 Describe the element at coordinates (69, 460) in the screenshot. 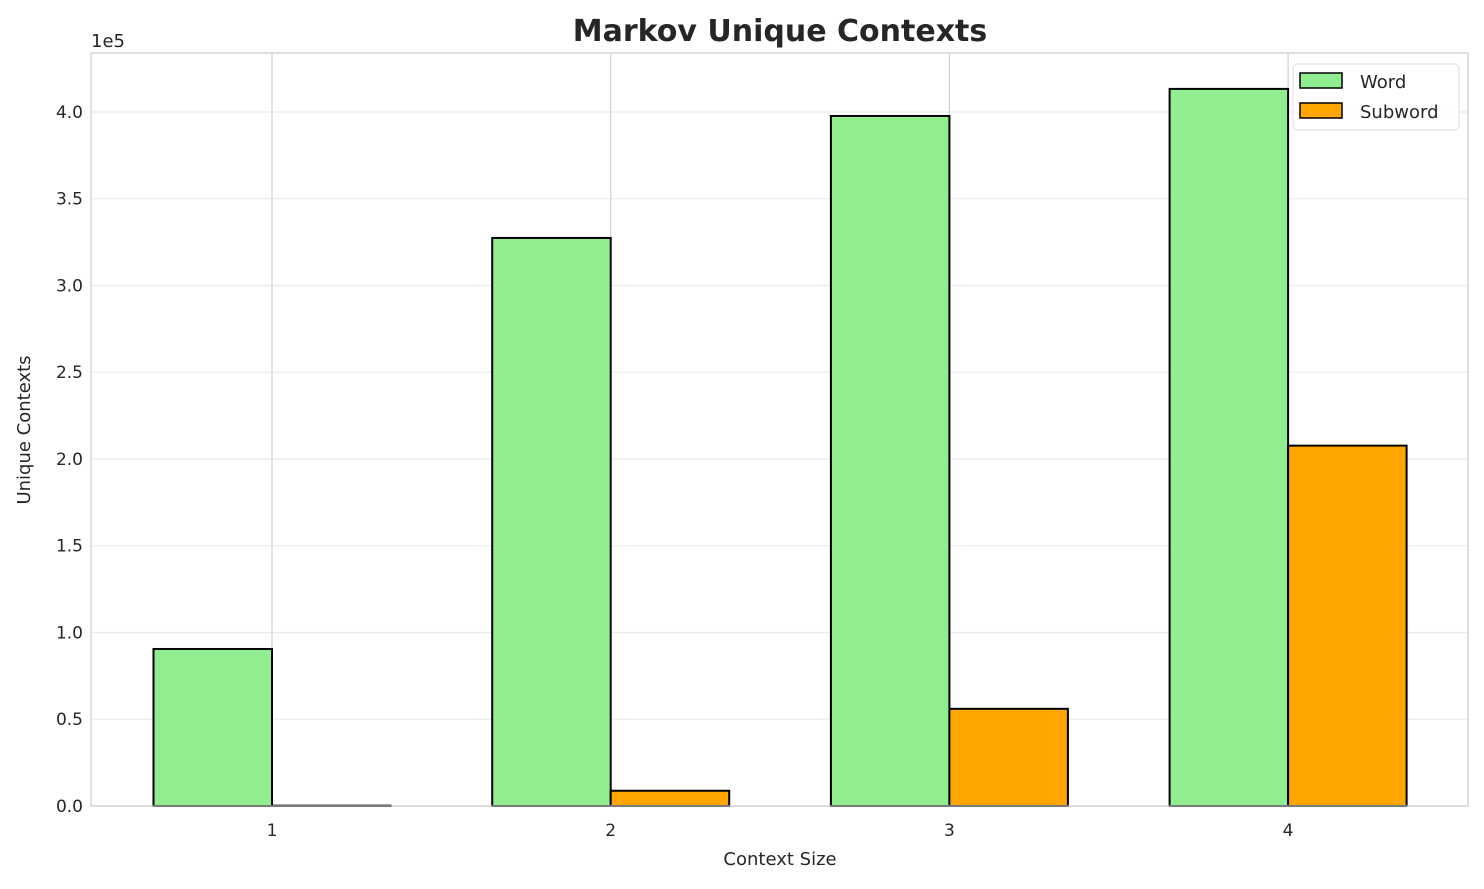

I see `y-tick-label: 2.0` at that location.